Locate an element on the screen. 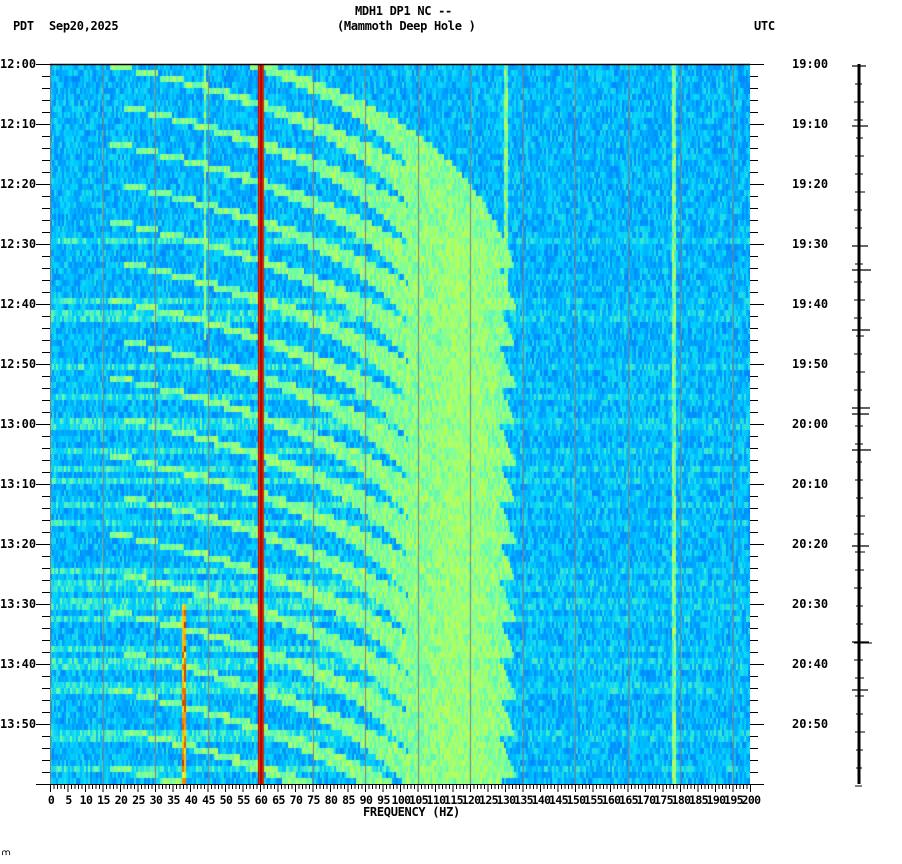 The image size is (902, 864). x-tick-label: 195 is located at coordinates (734, 800).